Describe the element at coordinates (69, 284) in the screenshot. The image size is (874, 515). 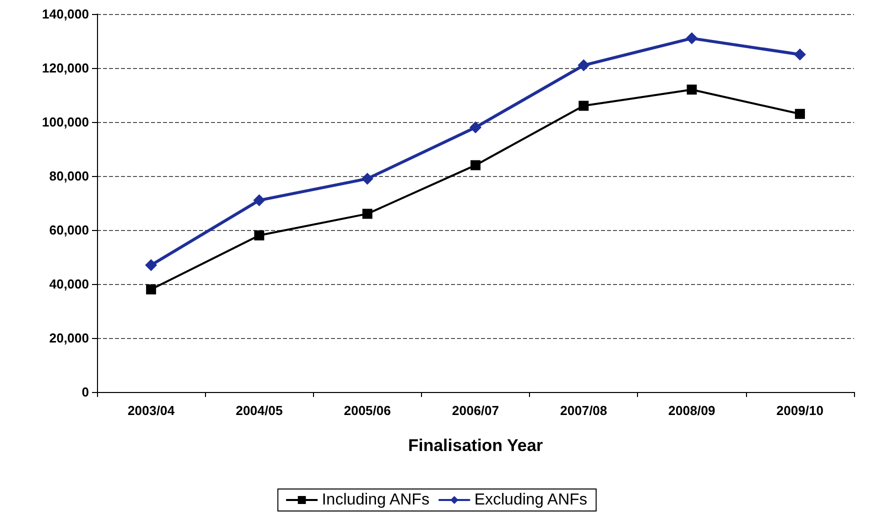
I see `y-tick-label: 40,000` at that location.